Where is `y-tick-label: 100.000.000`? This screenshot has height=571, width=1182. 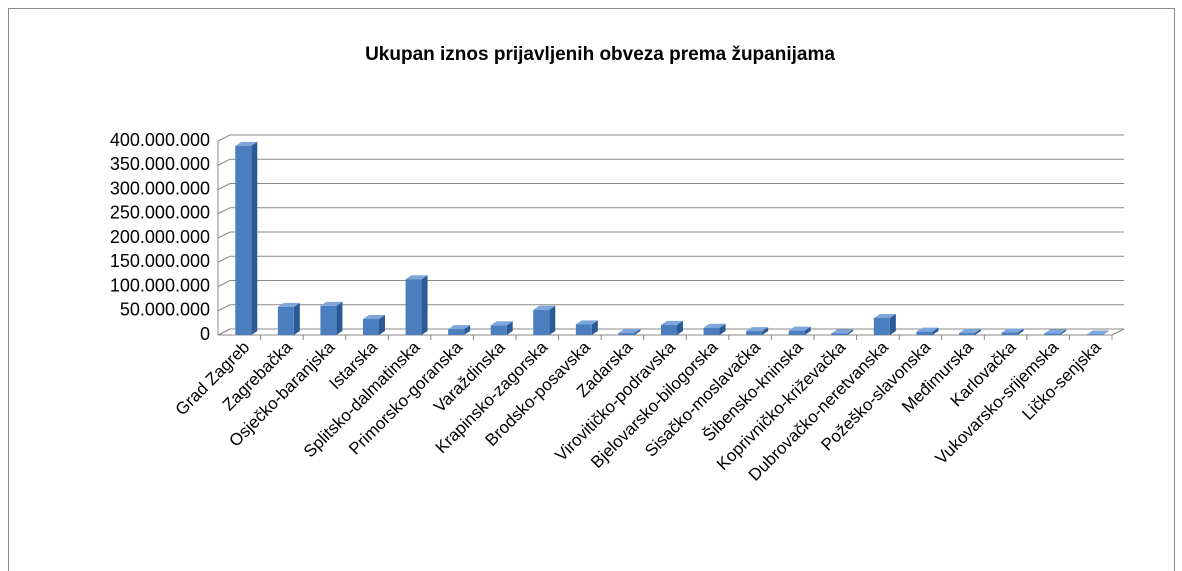 y-tick-label: 100.000.000 is located at coordinates (160, 285).